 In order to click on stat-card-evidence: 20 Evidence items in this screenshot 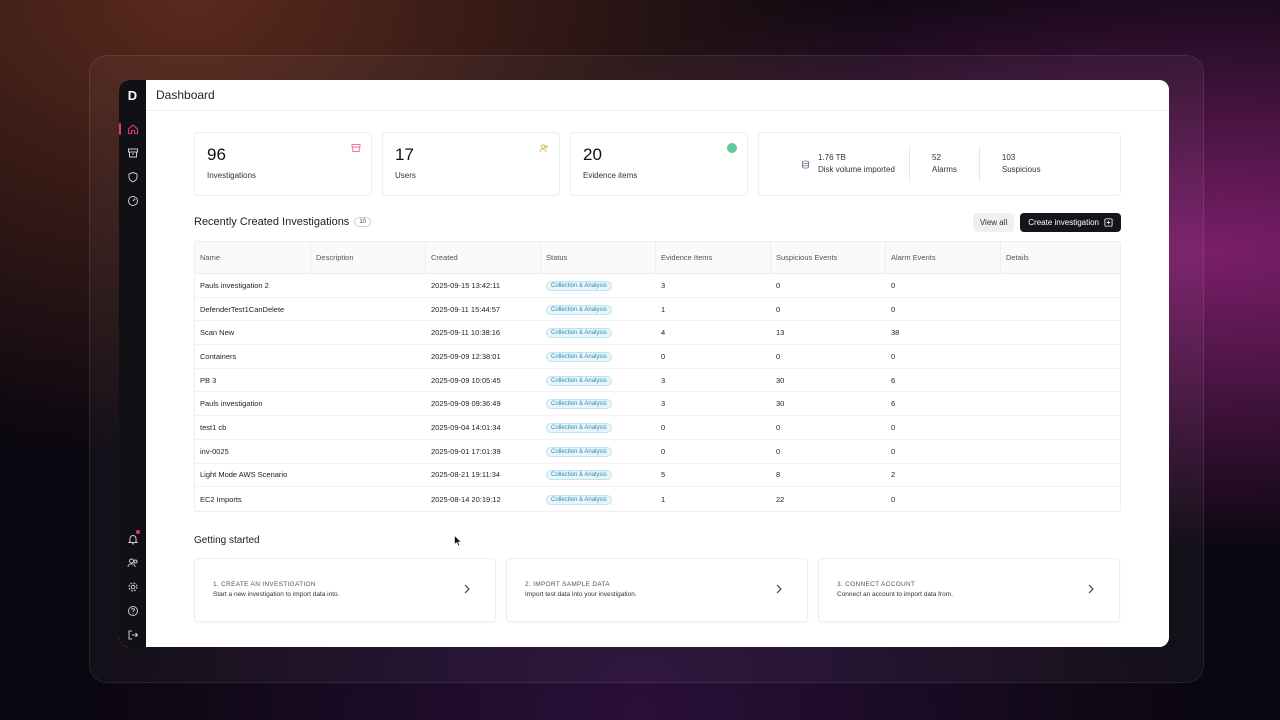, I will do `click(659, 164)`.